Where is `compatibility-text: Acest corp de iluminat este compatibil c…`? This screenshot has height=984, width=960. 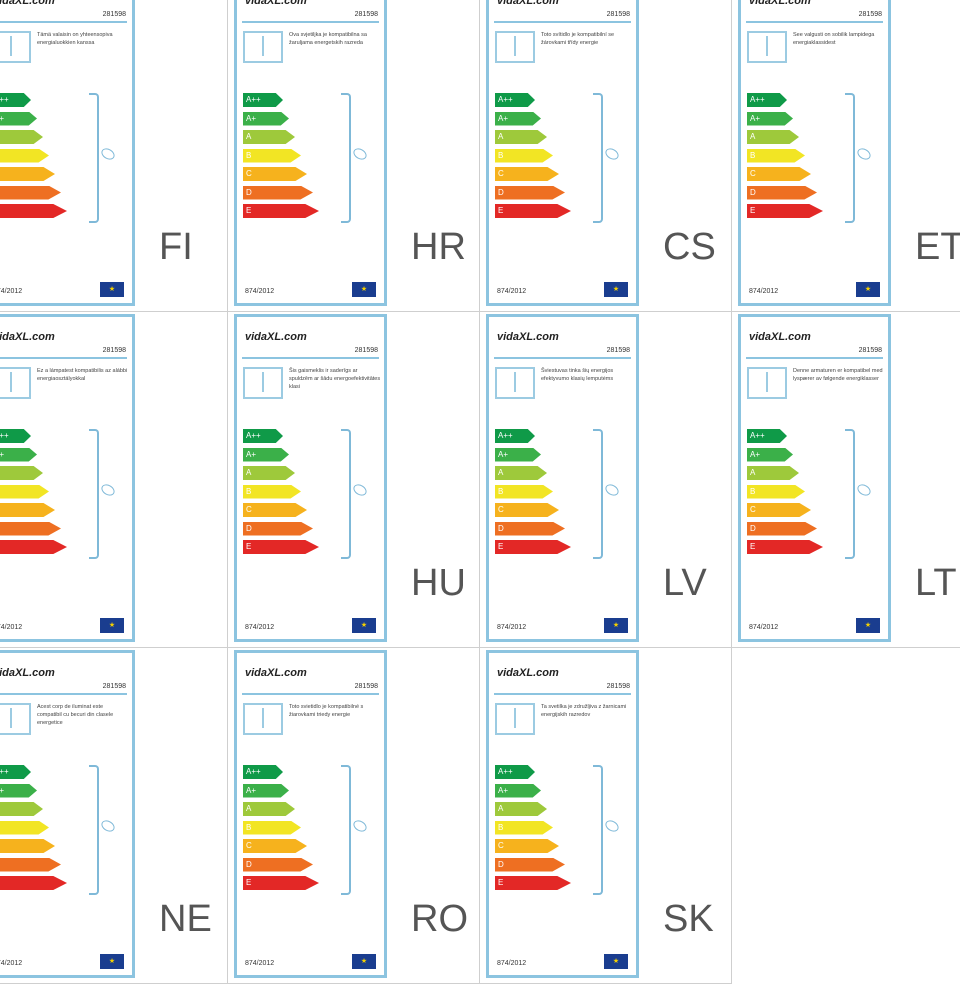
compatibility-text: Acest corp de iluminat este compatibil c… is located at coordinates (75, 715).